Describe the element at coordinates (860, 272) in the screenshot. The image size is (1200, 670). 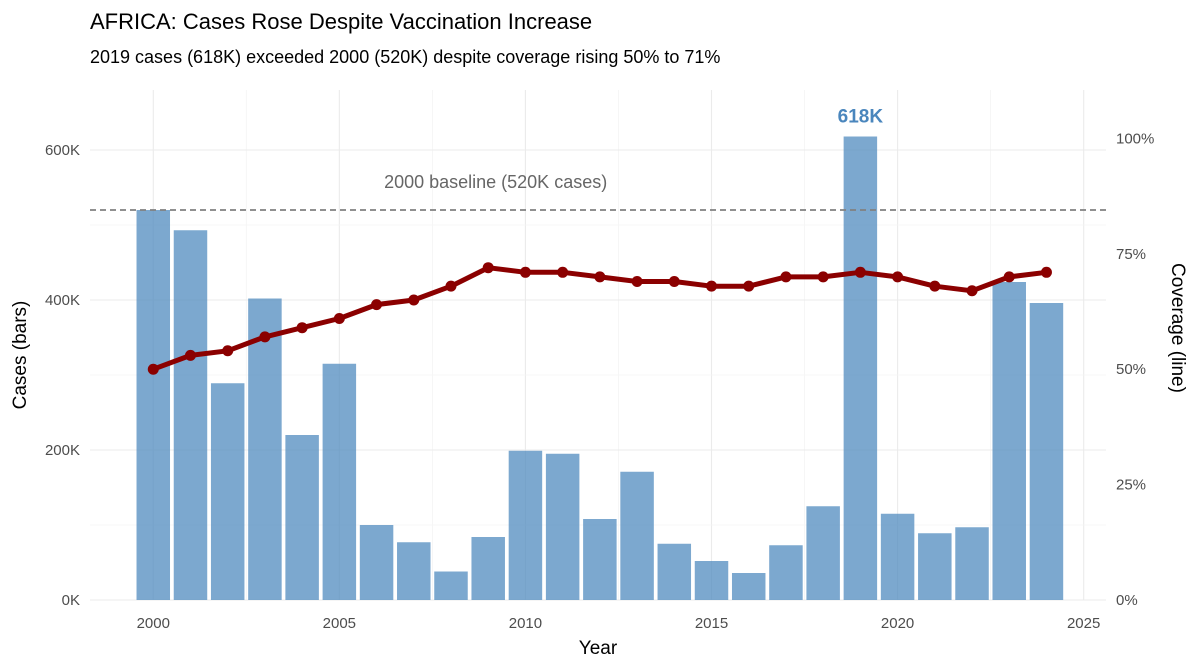
I see `coverage-point-2019` at that location.